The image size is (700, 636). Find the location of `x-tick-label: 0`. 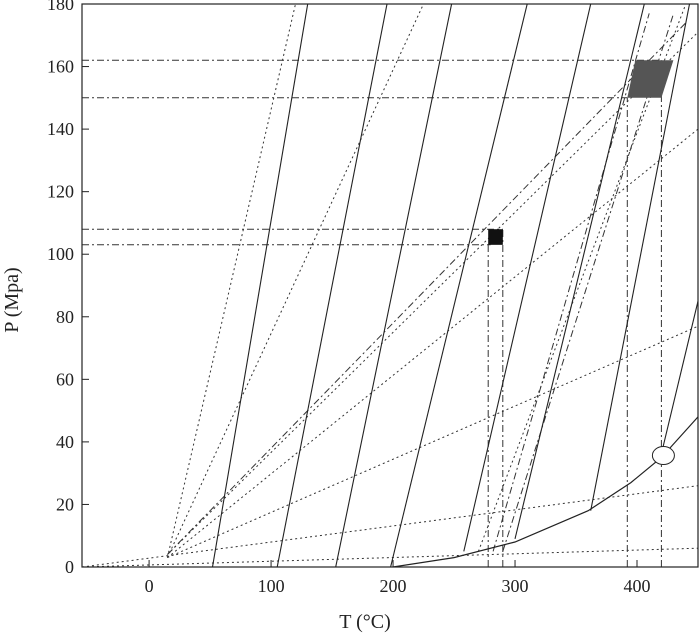

x-tick-label: 0 is located at coordinates (149, 586).